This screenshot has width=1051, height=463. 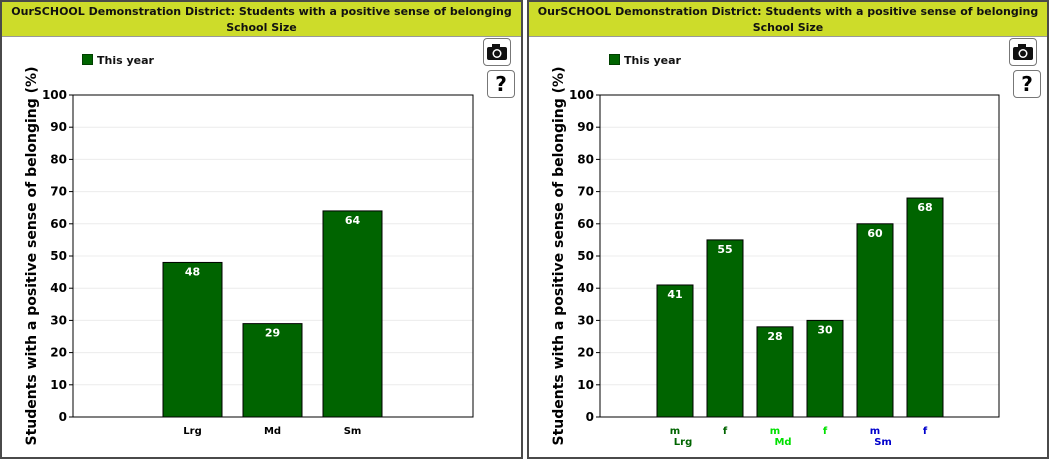 What do you see at coordinates (924, 207) in the screenshot?
I see `bar-value-label: 68` at bounding box center [924, 207].